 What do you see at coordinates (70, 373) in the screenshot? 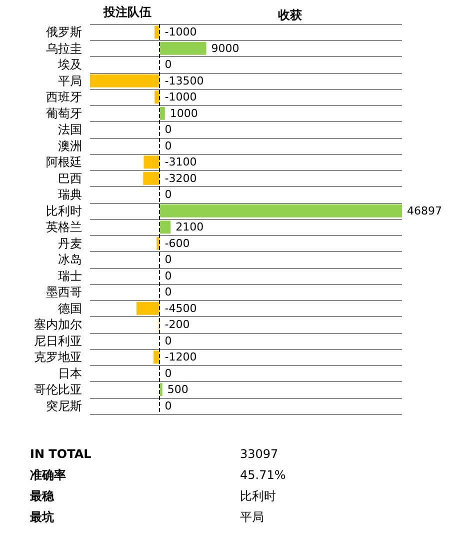
I see `y-tick-label: 日本` at bounding box center [70, 373].